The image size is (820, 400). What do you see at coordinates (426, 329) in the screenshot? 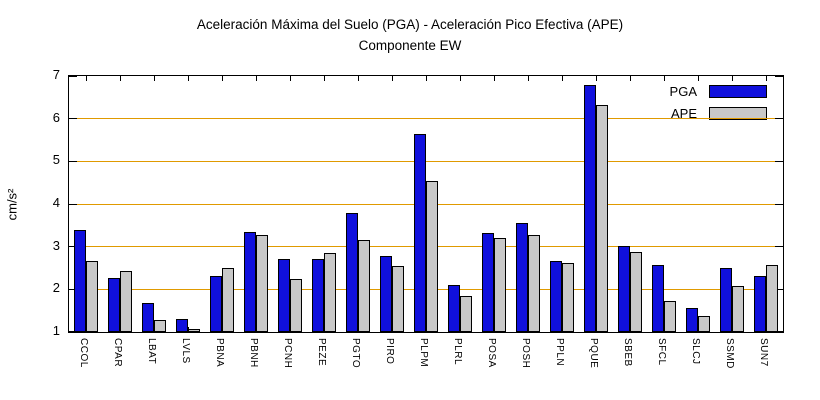
I see `x-tick-mark-bottom-plpm` at bounding box center [426, 329].